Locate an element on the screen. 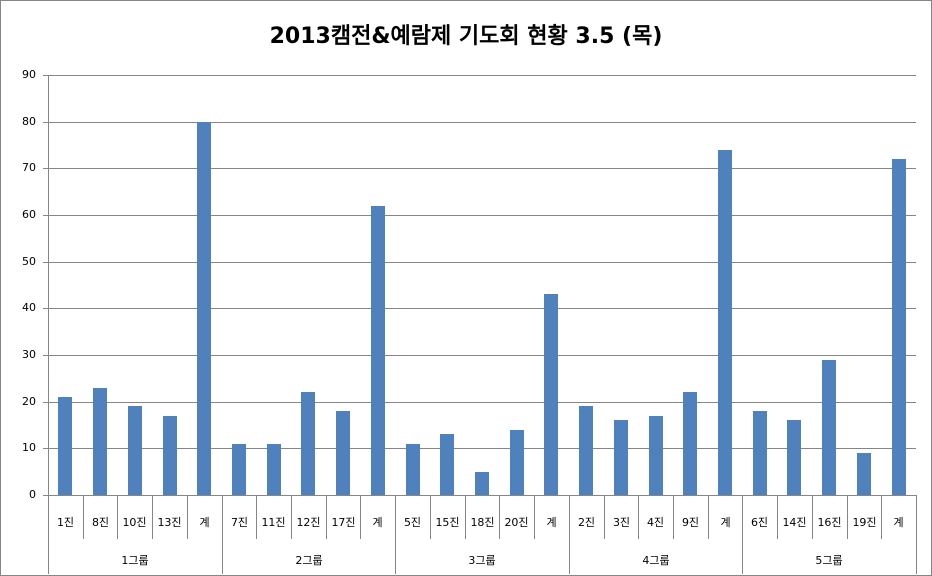  category-label: 15진 is located at coordinates (447, 522).